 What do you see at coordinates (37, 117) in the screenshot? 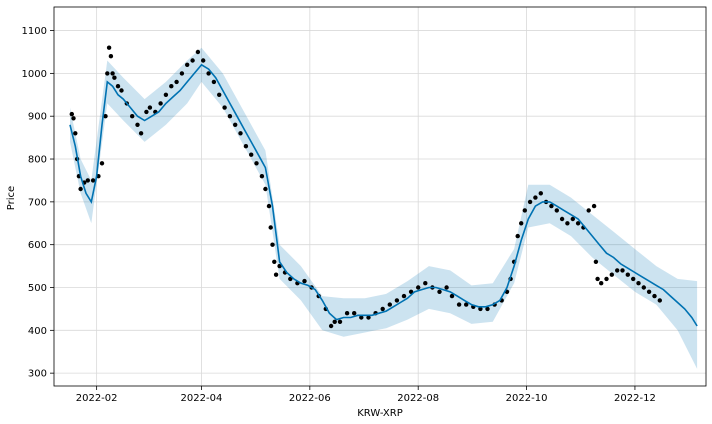
I see `y-tick-label: 900` at bounding box center [37, 117].